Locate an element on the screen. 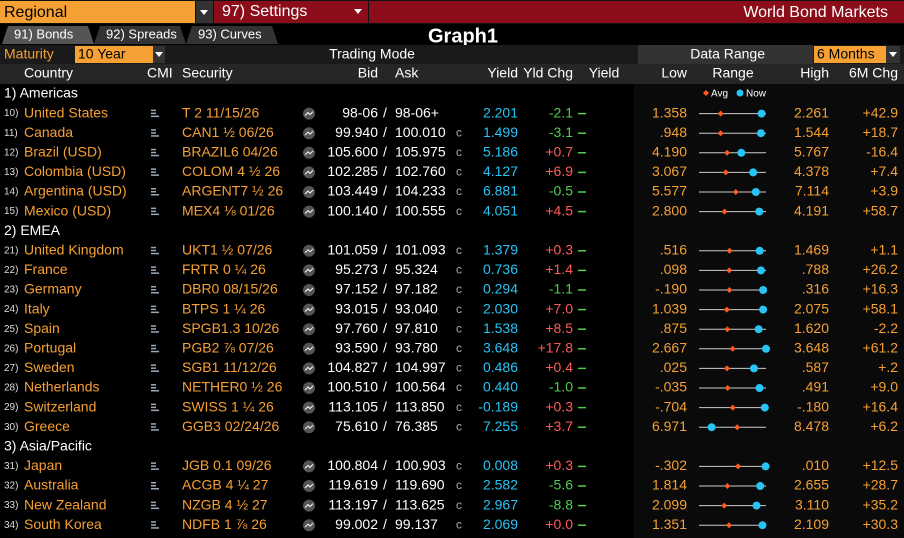 This screenshot has width=904, height=538. country: France is located at coordinates (46, 269).